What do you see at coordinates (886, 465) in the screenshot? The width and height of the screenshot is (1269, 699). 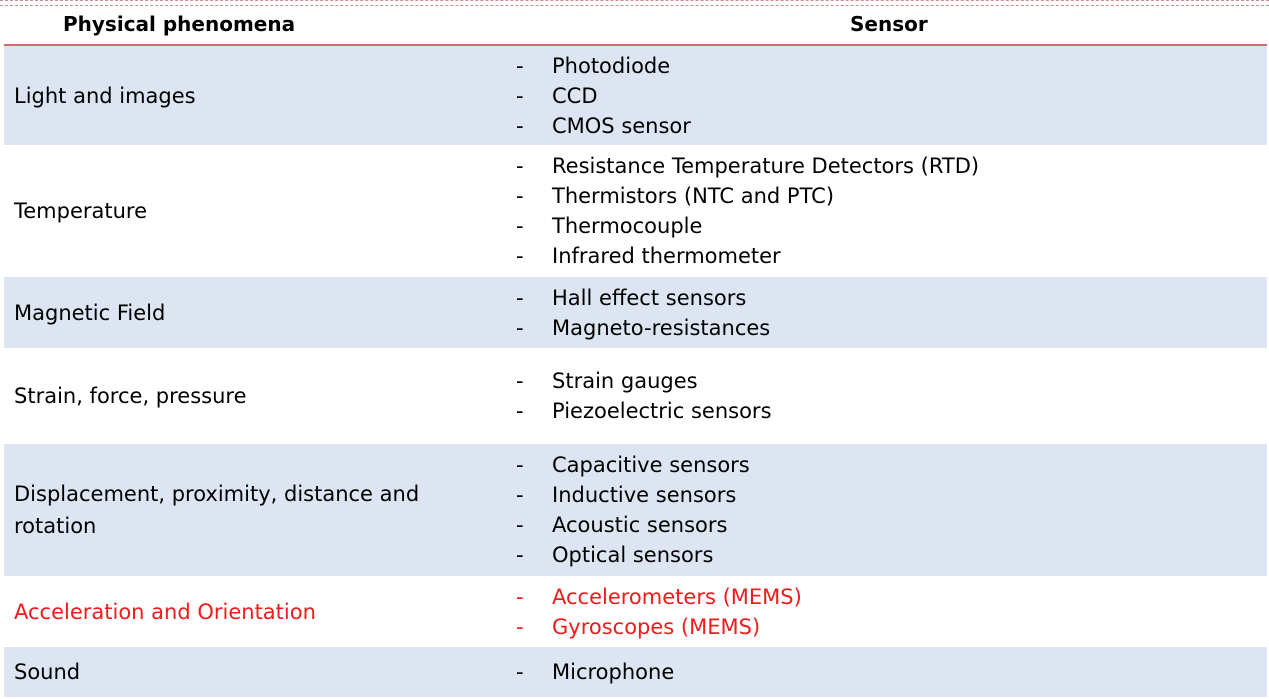 I see `list-item: - Capacitive sensors` at bounding box center [886, 465].